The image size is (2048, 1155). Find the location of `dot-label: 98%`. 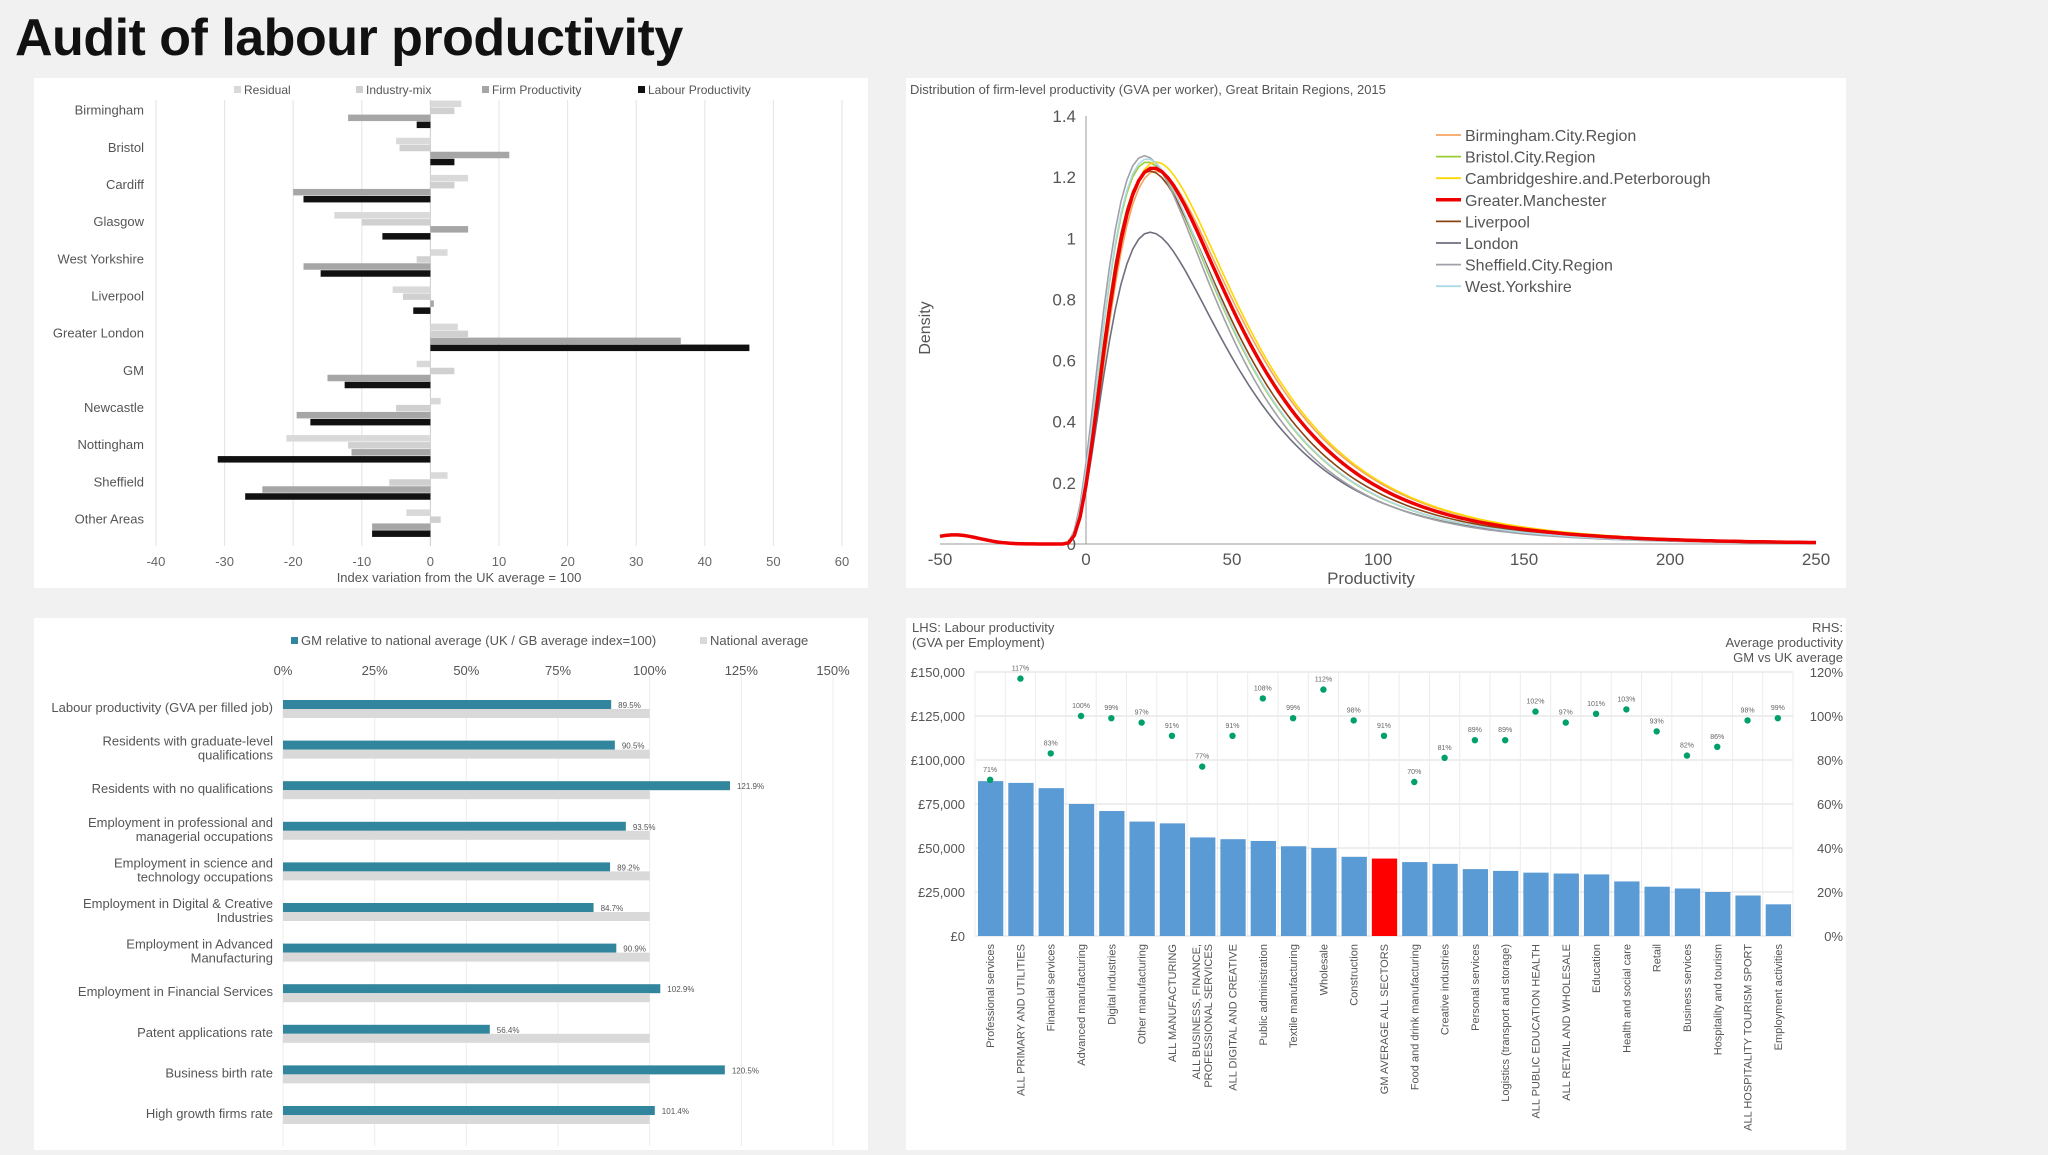

dot-label: 98% is located at coordinates (1748, 710).